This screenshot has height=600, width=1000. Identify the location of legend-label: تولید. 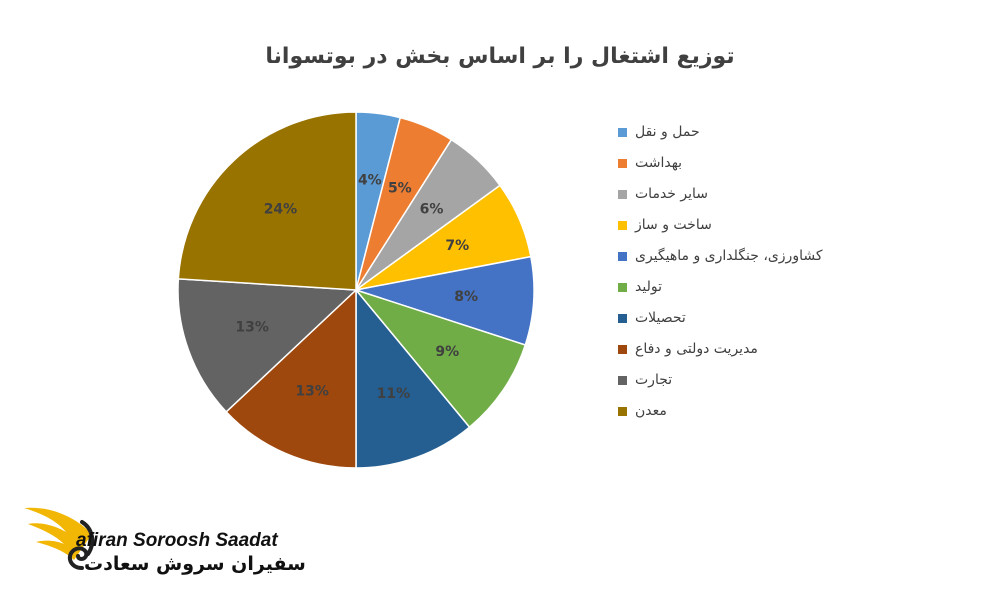
(648, 287).